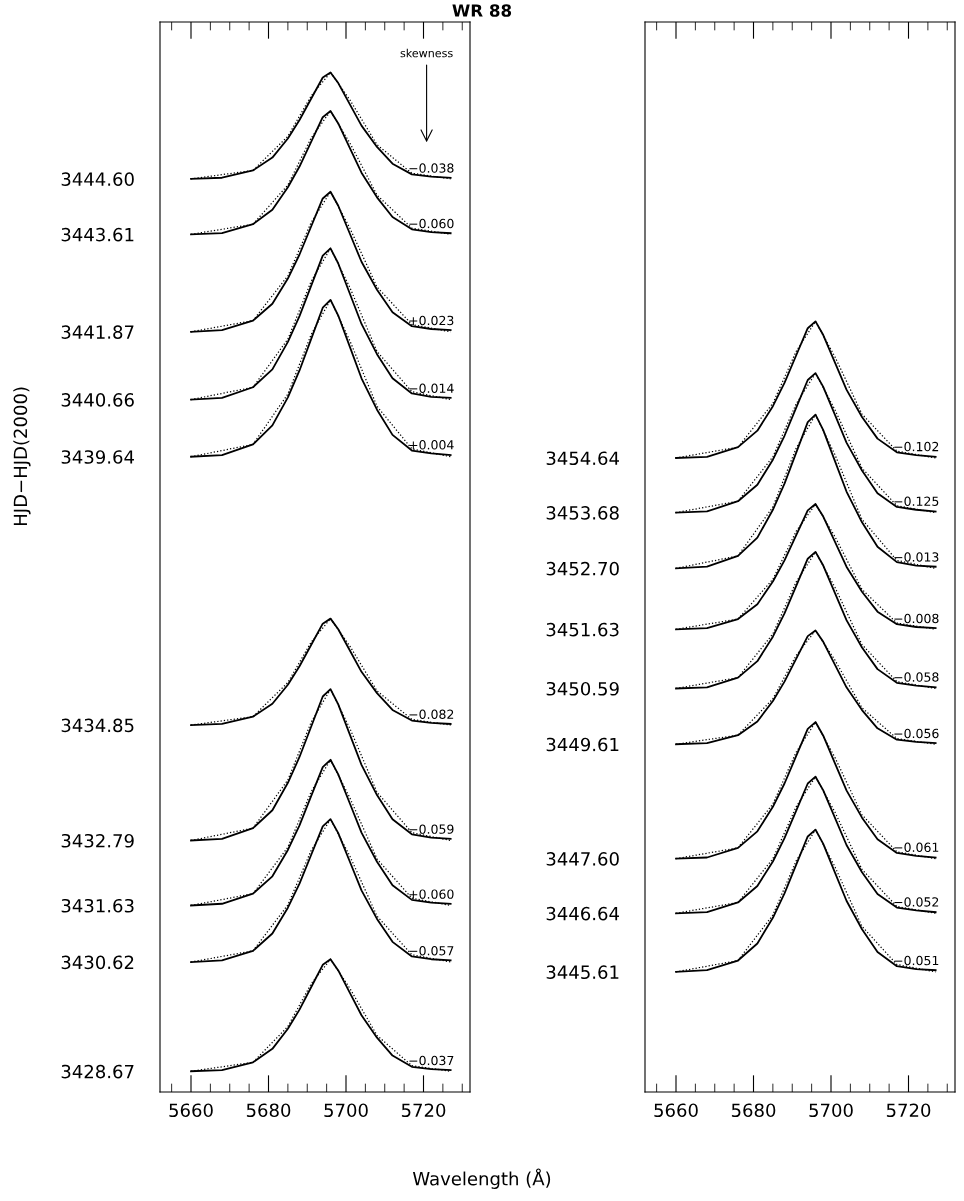 This screenshot has height=1201, width=964. I want to click on y-tick-label: 3431.63, so click(97, 905).